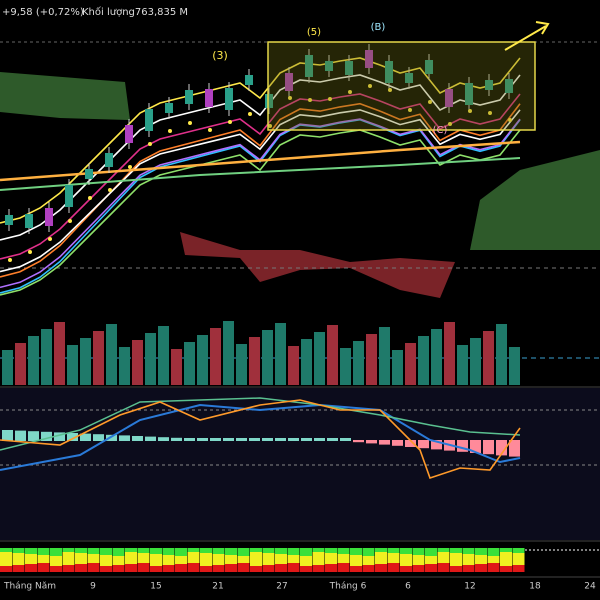 The image size is (600, 600). What do you see at coordinates (155, 587) in the screenshot?
I see `x-label: 15` at bounding box center [155, 587].